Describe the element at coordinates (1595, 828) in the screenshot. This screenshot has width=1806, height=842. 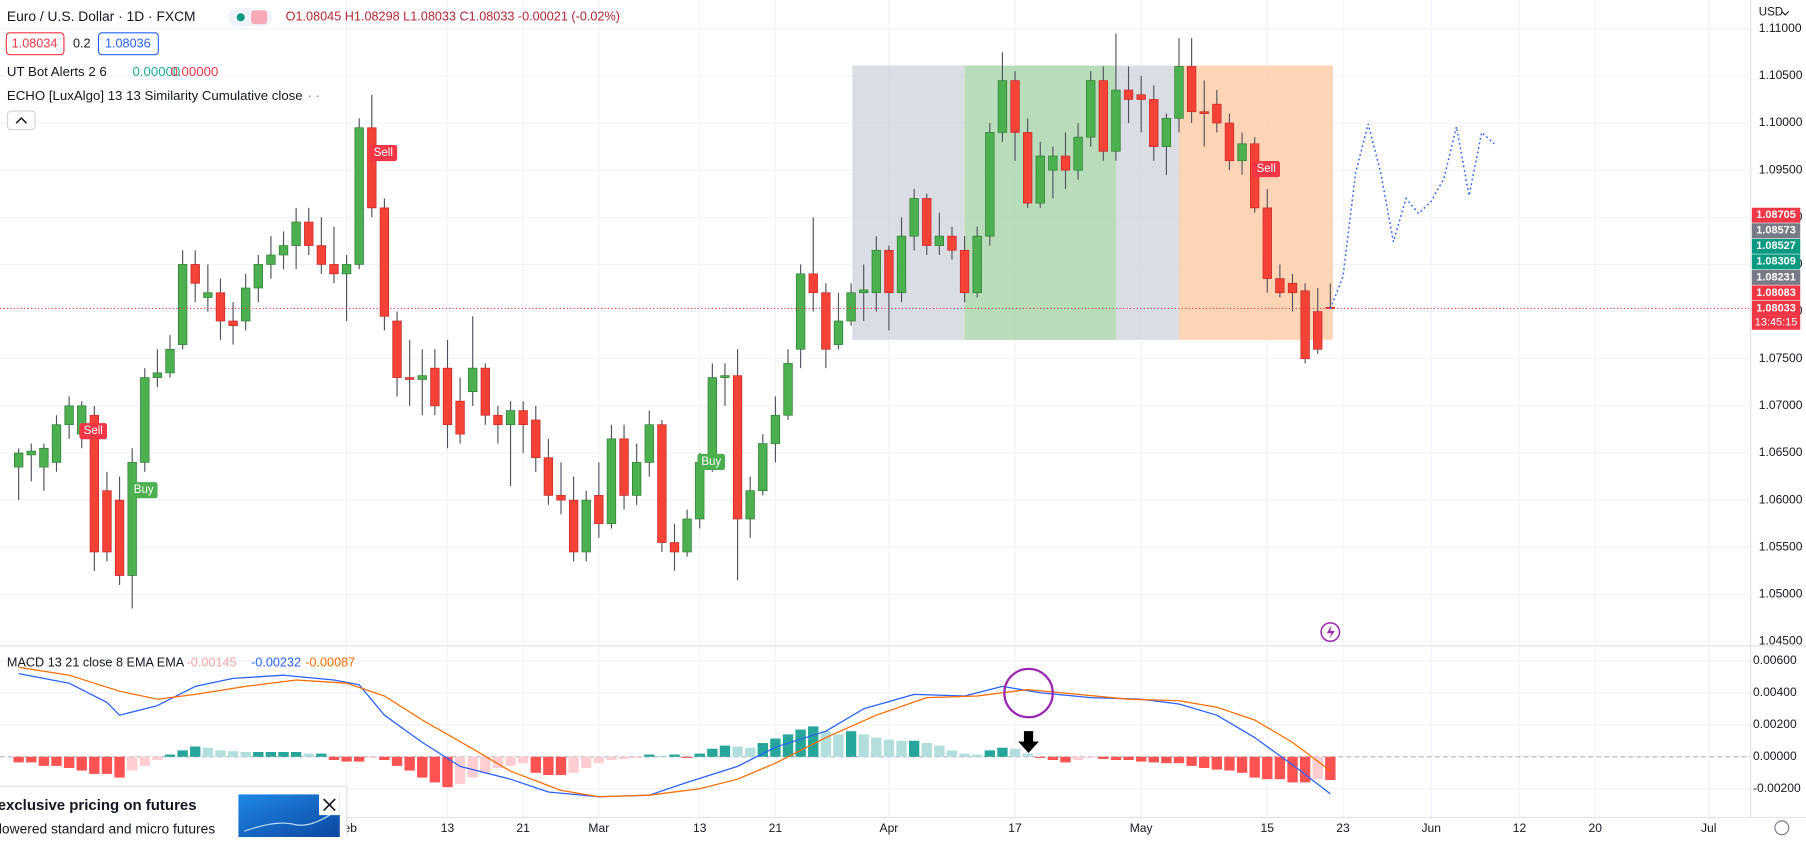
I see `x-tick-label: 20` at that location.